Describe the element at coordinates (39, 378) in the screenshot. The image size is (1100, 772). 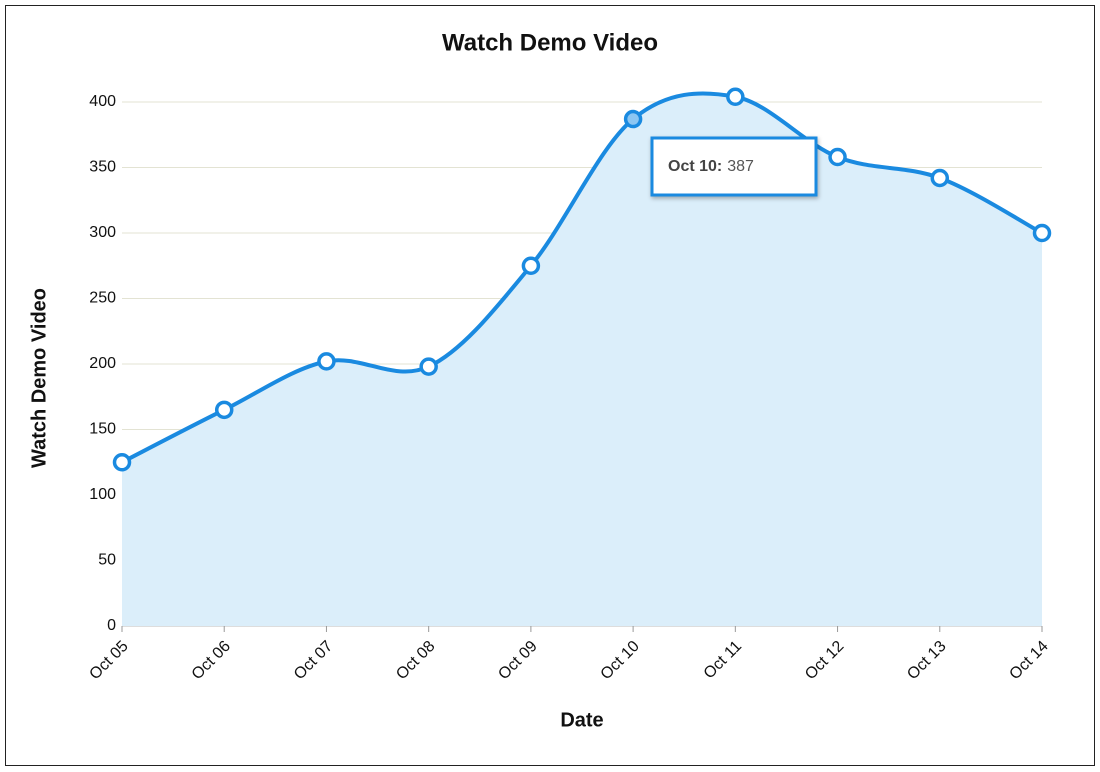
I see `y-axis-label: Watch Demo Video` at that location.